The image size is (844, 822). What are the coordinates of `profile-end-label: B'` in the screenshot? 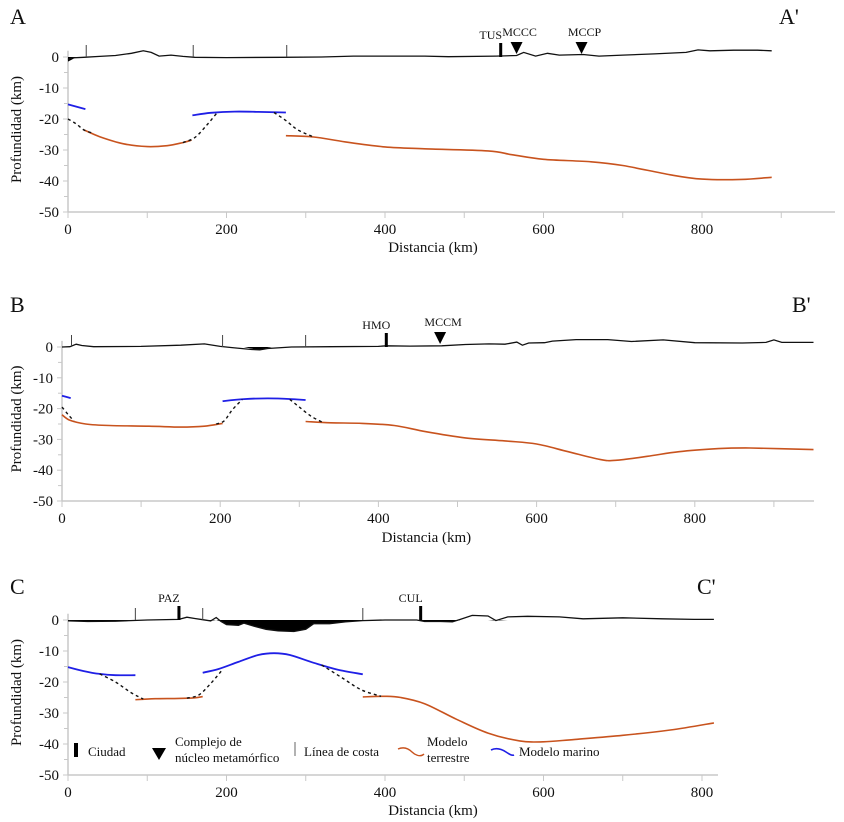 It's located at (801, 304).